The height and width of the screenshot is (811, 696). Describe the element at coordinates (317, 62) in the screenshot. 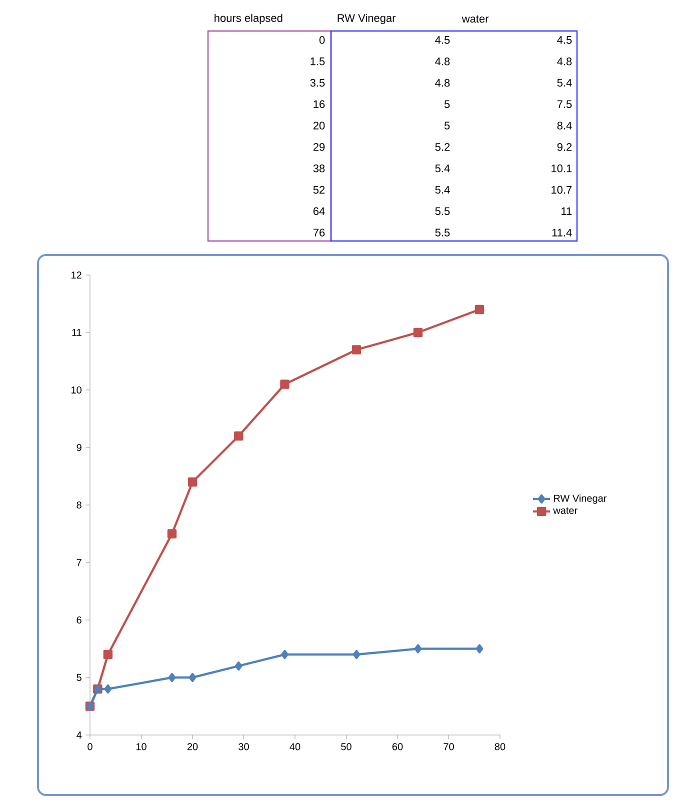

I see `text: 1.5` at that location.